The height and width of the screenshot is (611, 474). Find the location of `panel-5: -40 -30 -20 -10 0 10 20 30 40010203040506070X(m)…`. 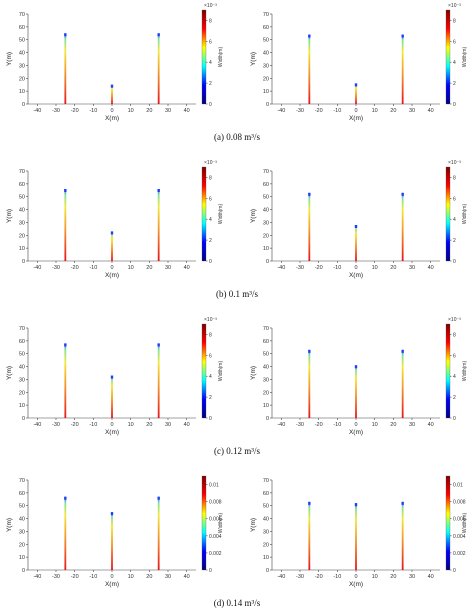

panel-5: -40 -30 -20 -10 0 10 20 30 40010203040506070X(m)… is located at coordinates (115, 376).